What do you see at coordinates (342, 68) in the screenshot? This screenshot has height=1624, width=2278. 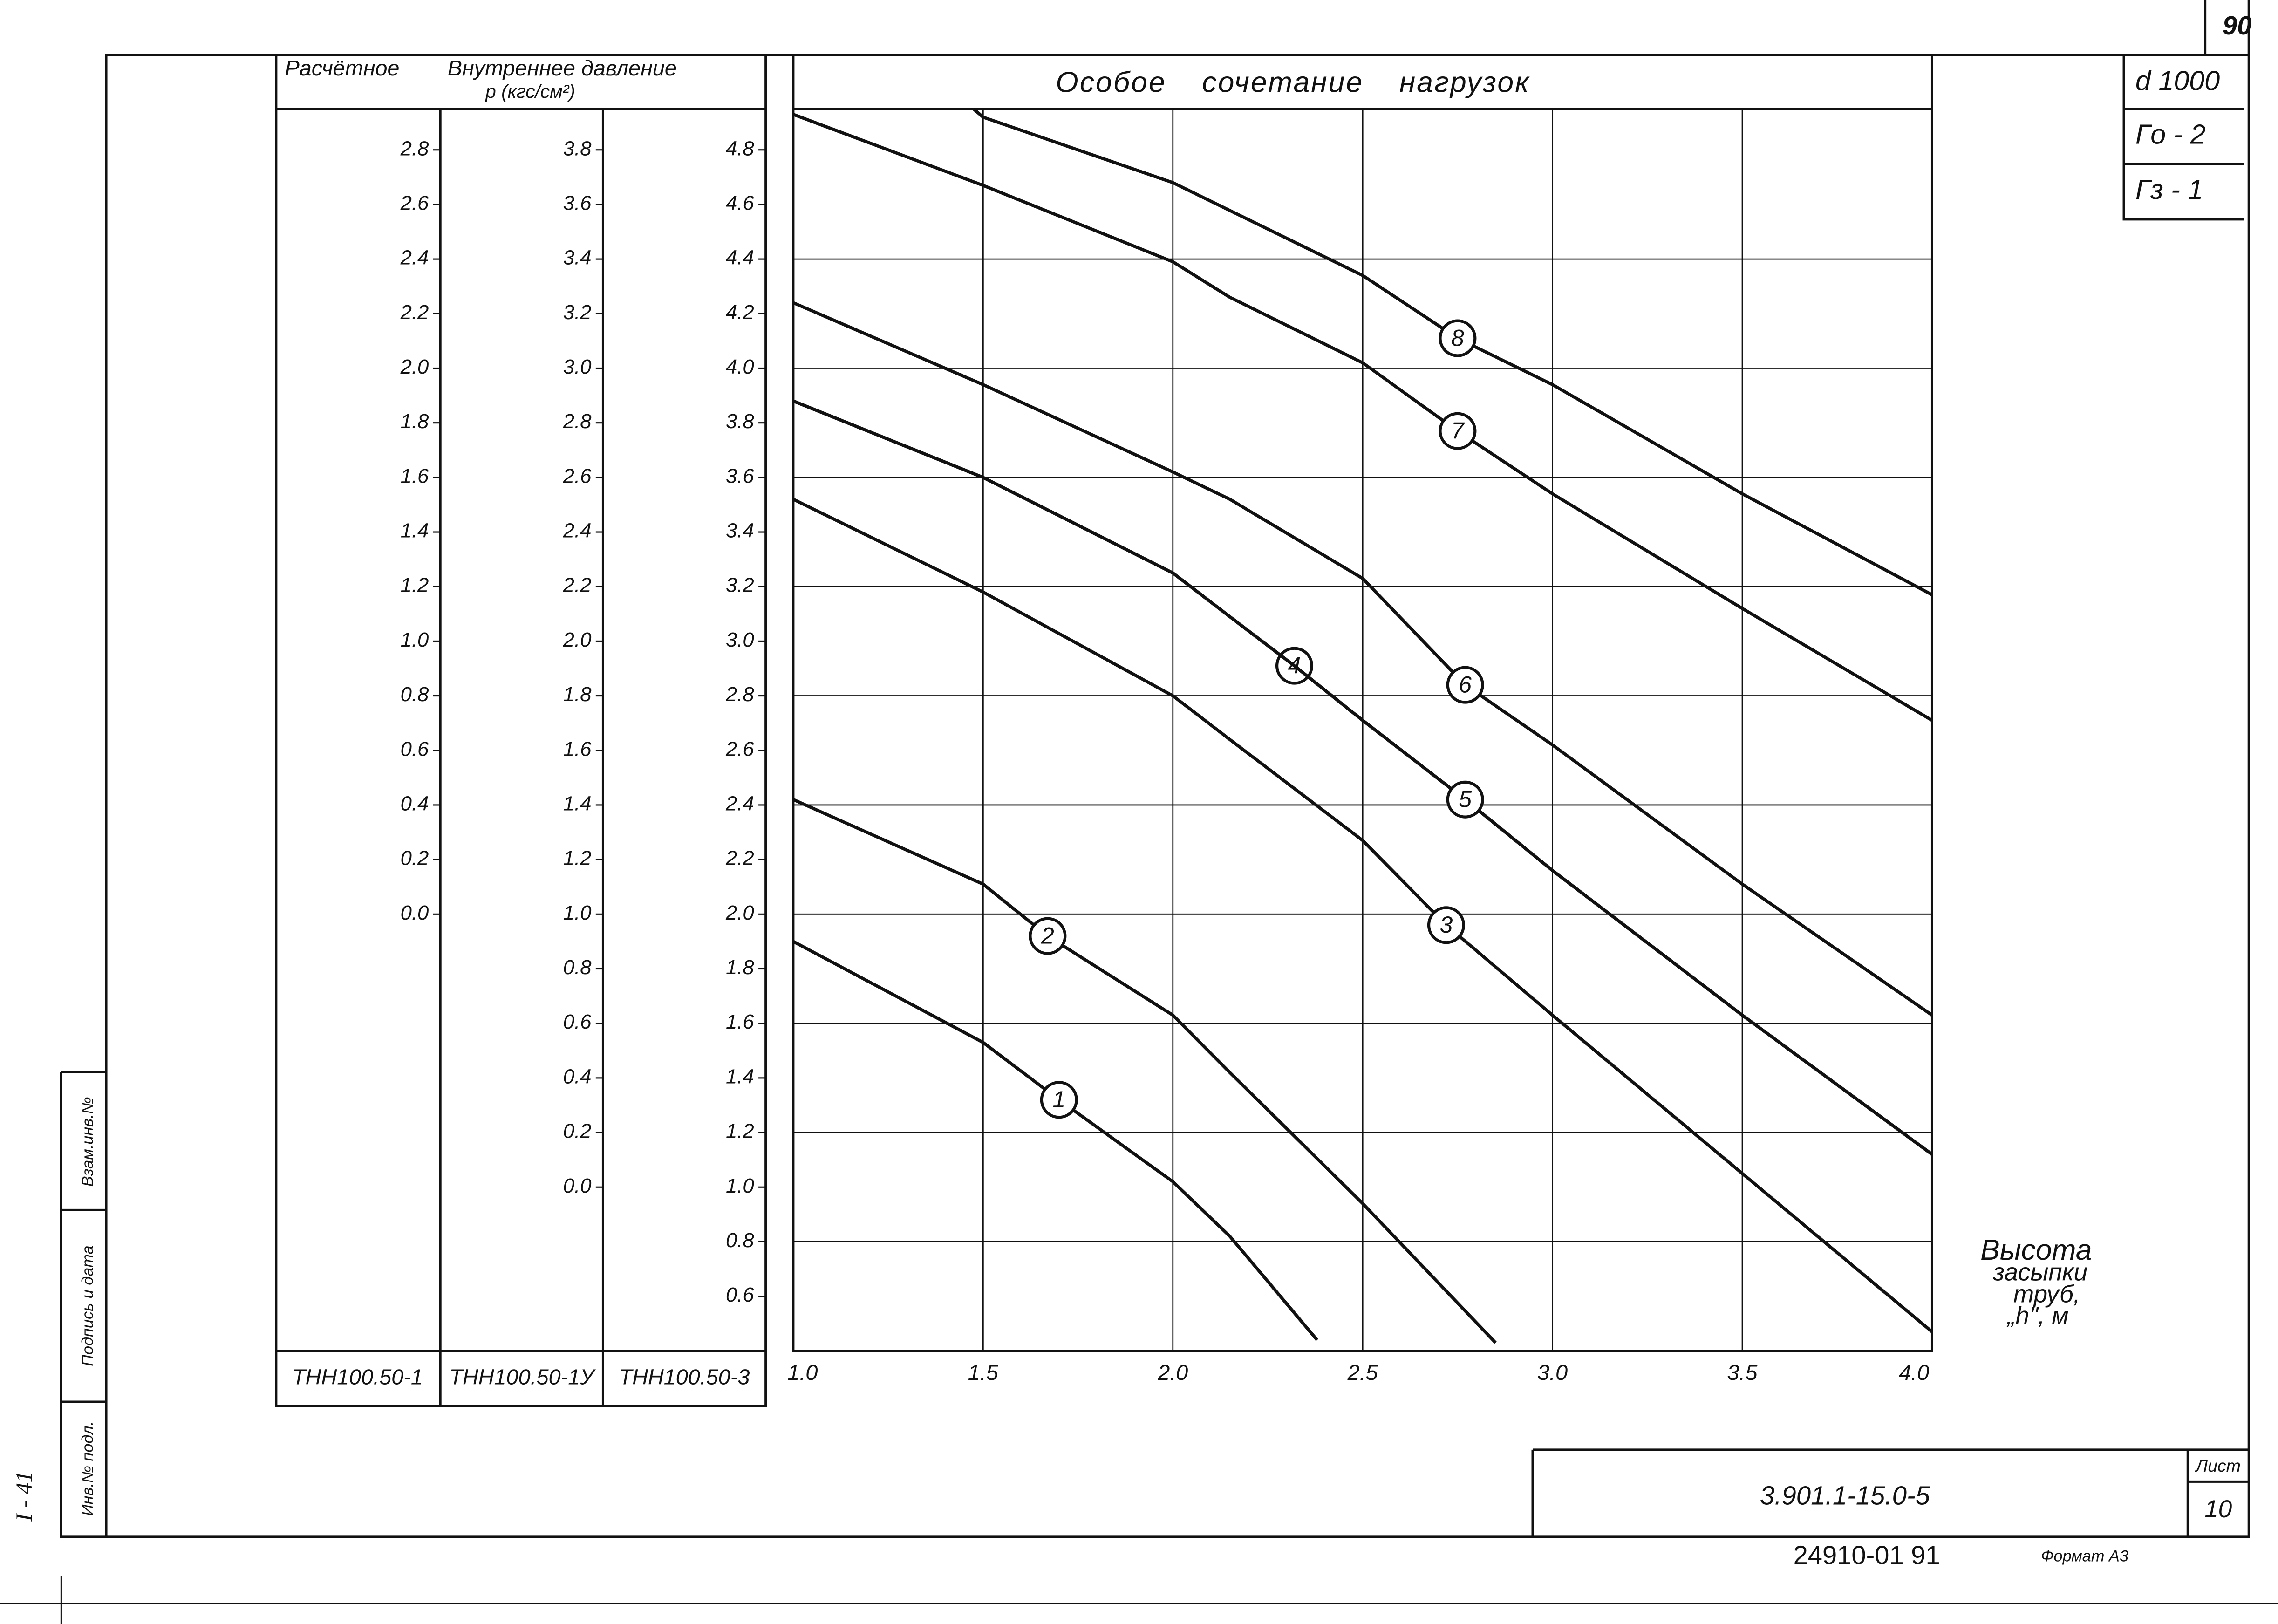 I see `header-text: Расчётное` at bounding box center [342, 68].